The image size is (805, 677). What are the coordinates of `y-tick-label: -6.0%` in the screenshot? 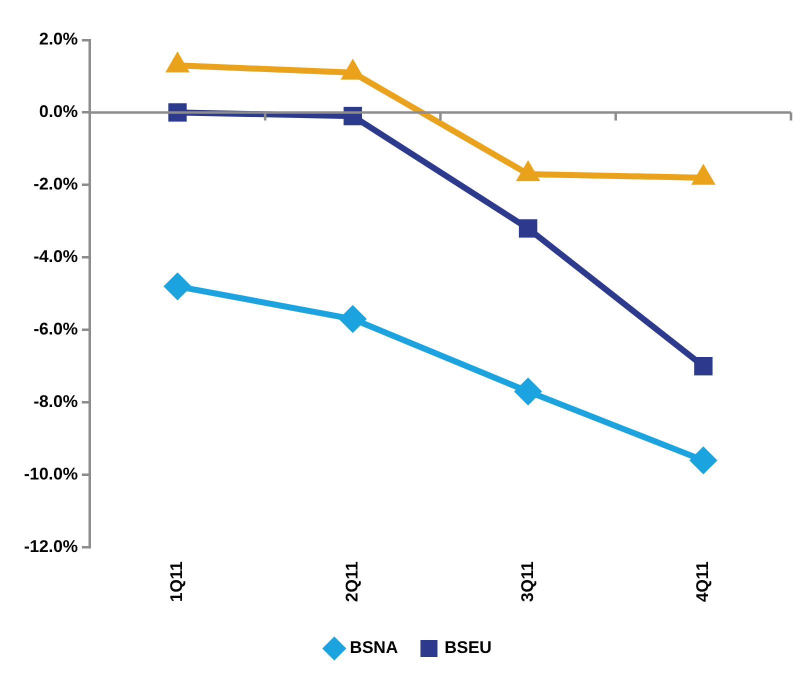 It's located at (55, 329).